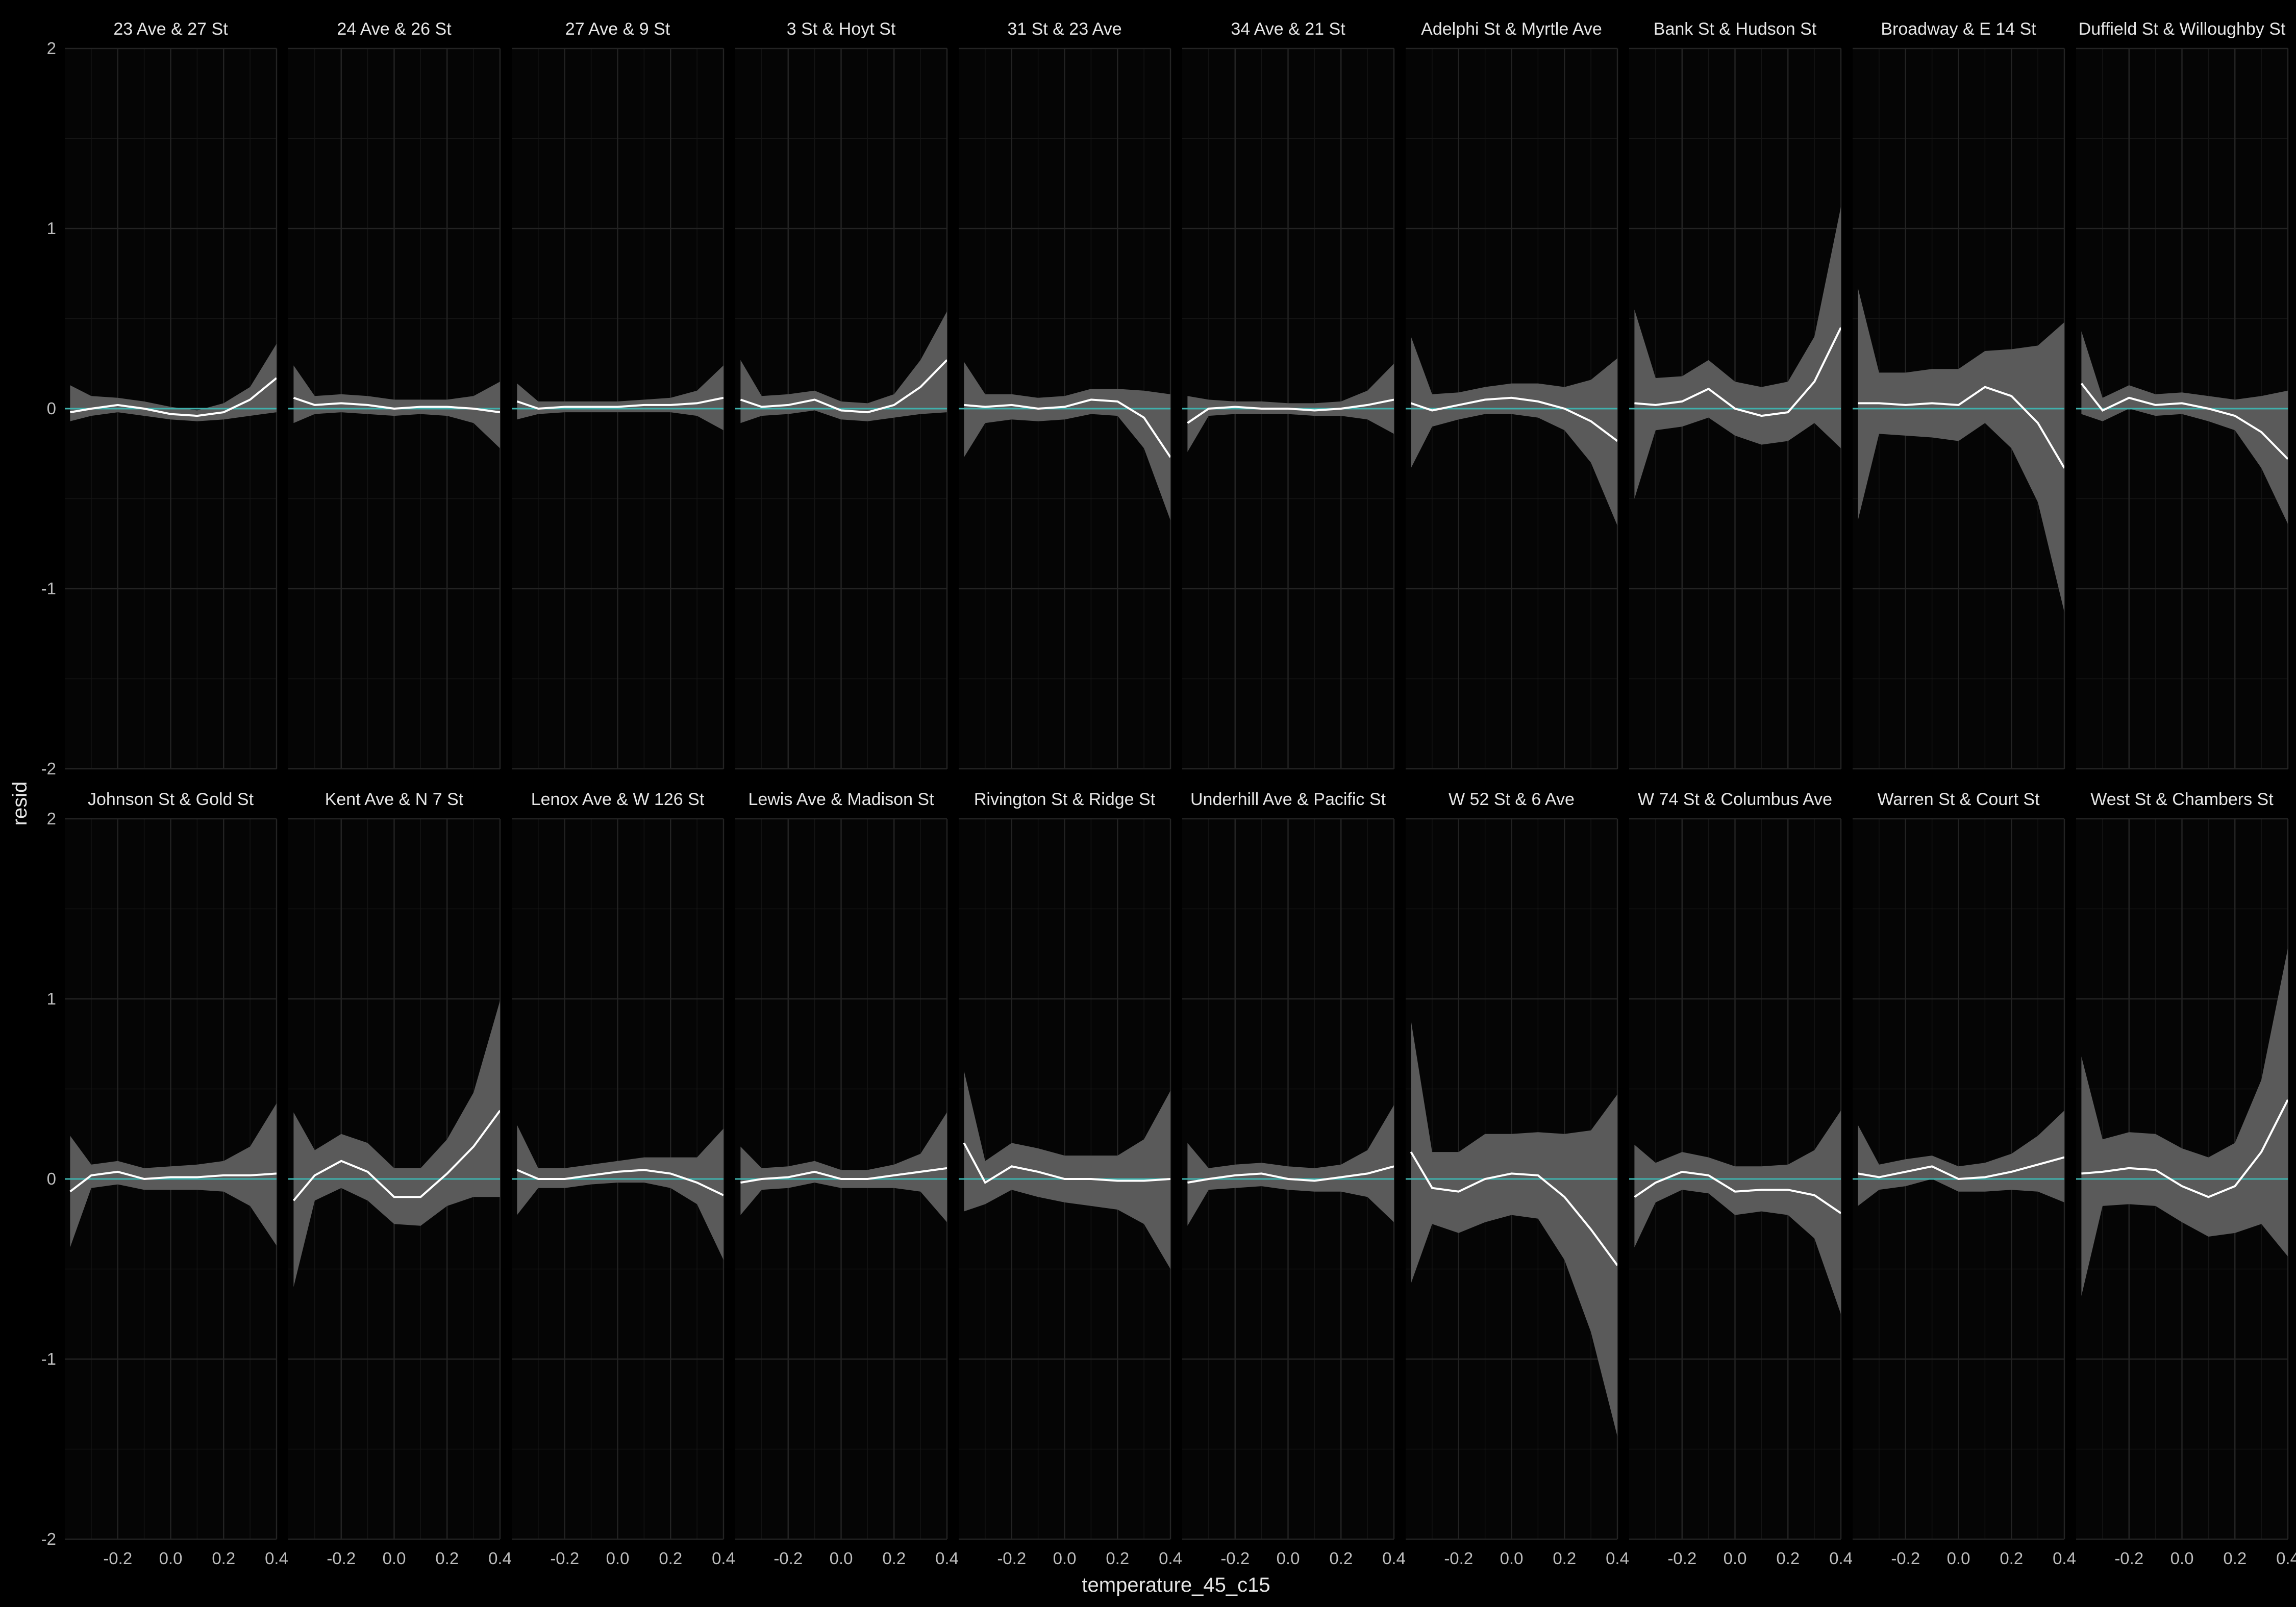  What do you see at coordinates (171, 394) in the screenshot?
I see `facet-panel: 23 Ave & 27 St` at bounding box center [171, 394].